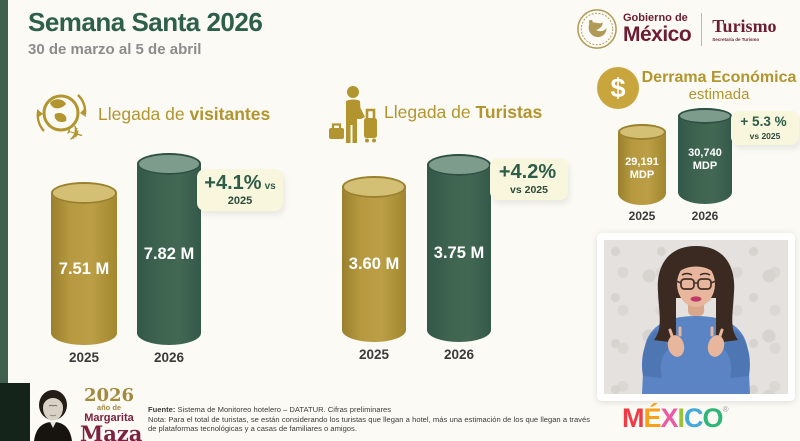 The image size is (800, 441). What do you see at coordinates (713, 418) in the screenshot?
I see `mexico-letter: O` at bounding box center [713, 418].